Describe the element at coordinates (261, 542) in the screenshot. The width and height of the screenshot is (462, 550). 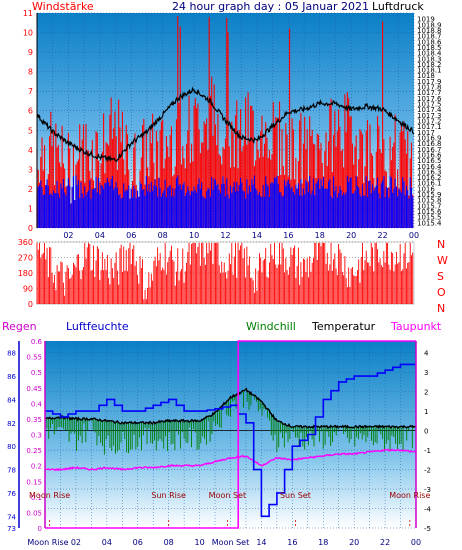
I see `bottom-tick-label: 14` at that location.